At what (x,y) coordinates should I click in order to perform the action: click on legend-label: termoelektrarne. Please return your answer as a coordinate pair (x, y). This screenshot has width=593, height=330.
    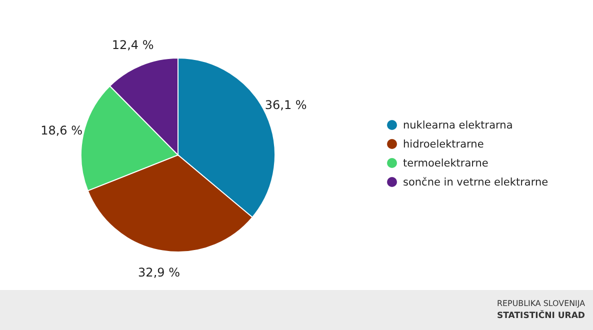
    Looking at the image, I should click on (445, 164).